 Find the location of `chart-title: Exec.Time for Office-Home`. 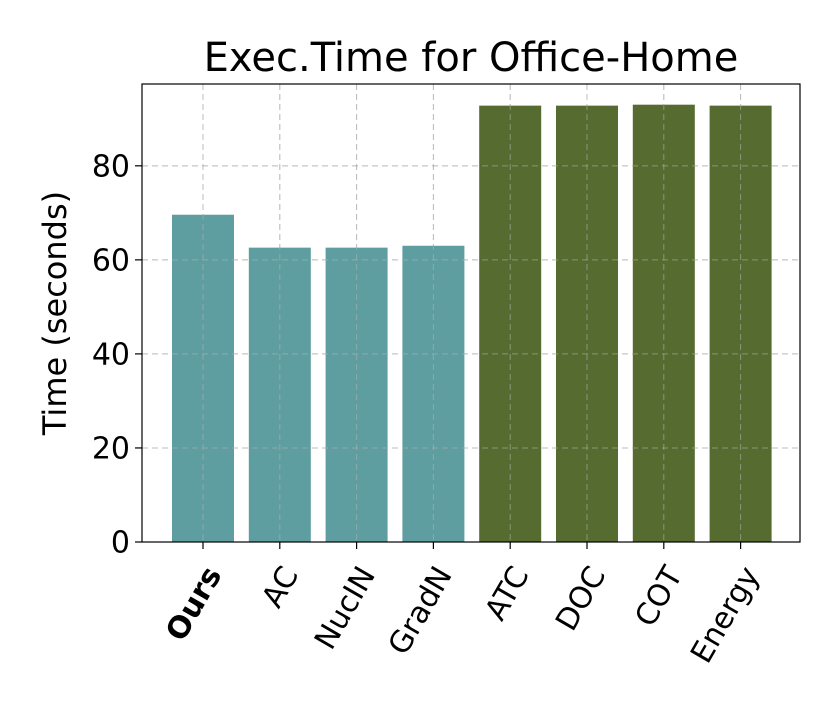

chart-title: Exec.Time for Office-Home is located at coordinates (471, 58).